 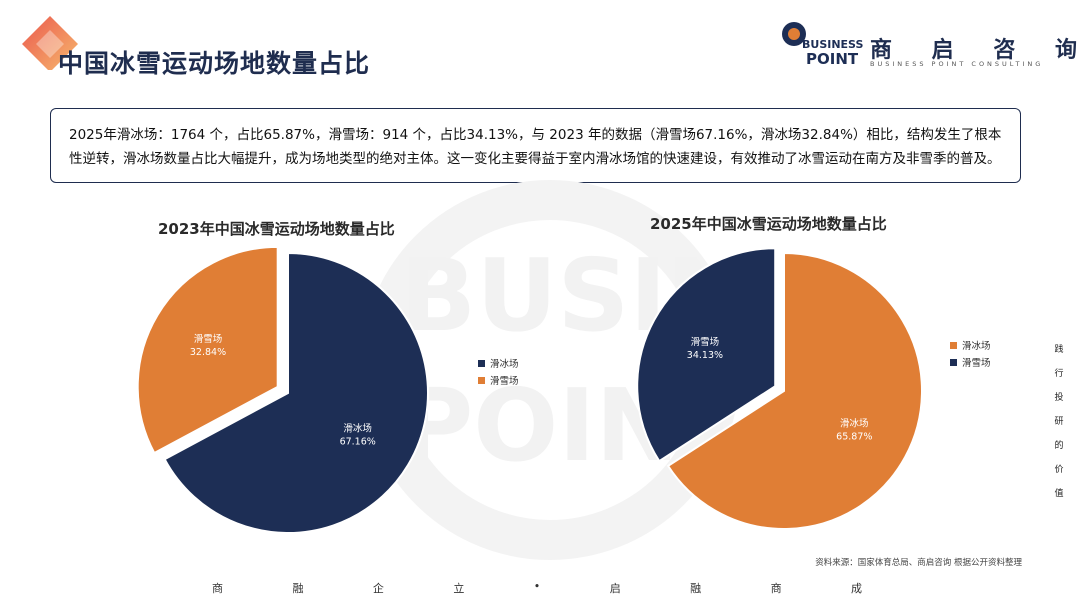 What do you see at coordinates (975, 50) in the screenshot?
I see `logo-chinese-name: 商 启 咨 询` at bounding box center [975, 50].